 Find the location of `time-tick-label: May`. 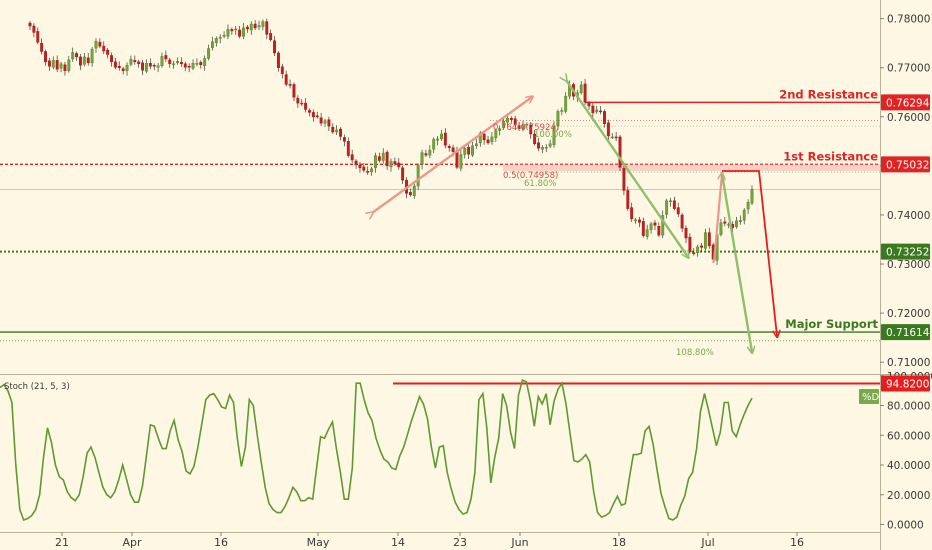

time-tick-label: May is located at coordinates (318, 542).